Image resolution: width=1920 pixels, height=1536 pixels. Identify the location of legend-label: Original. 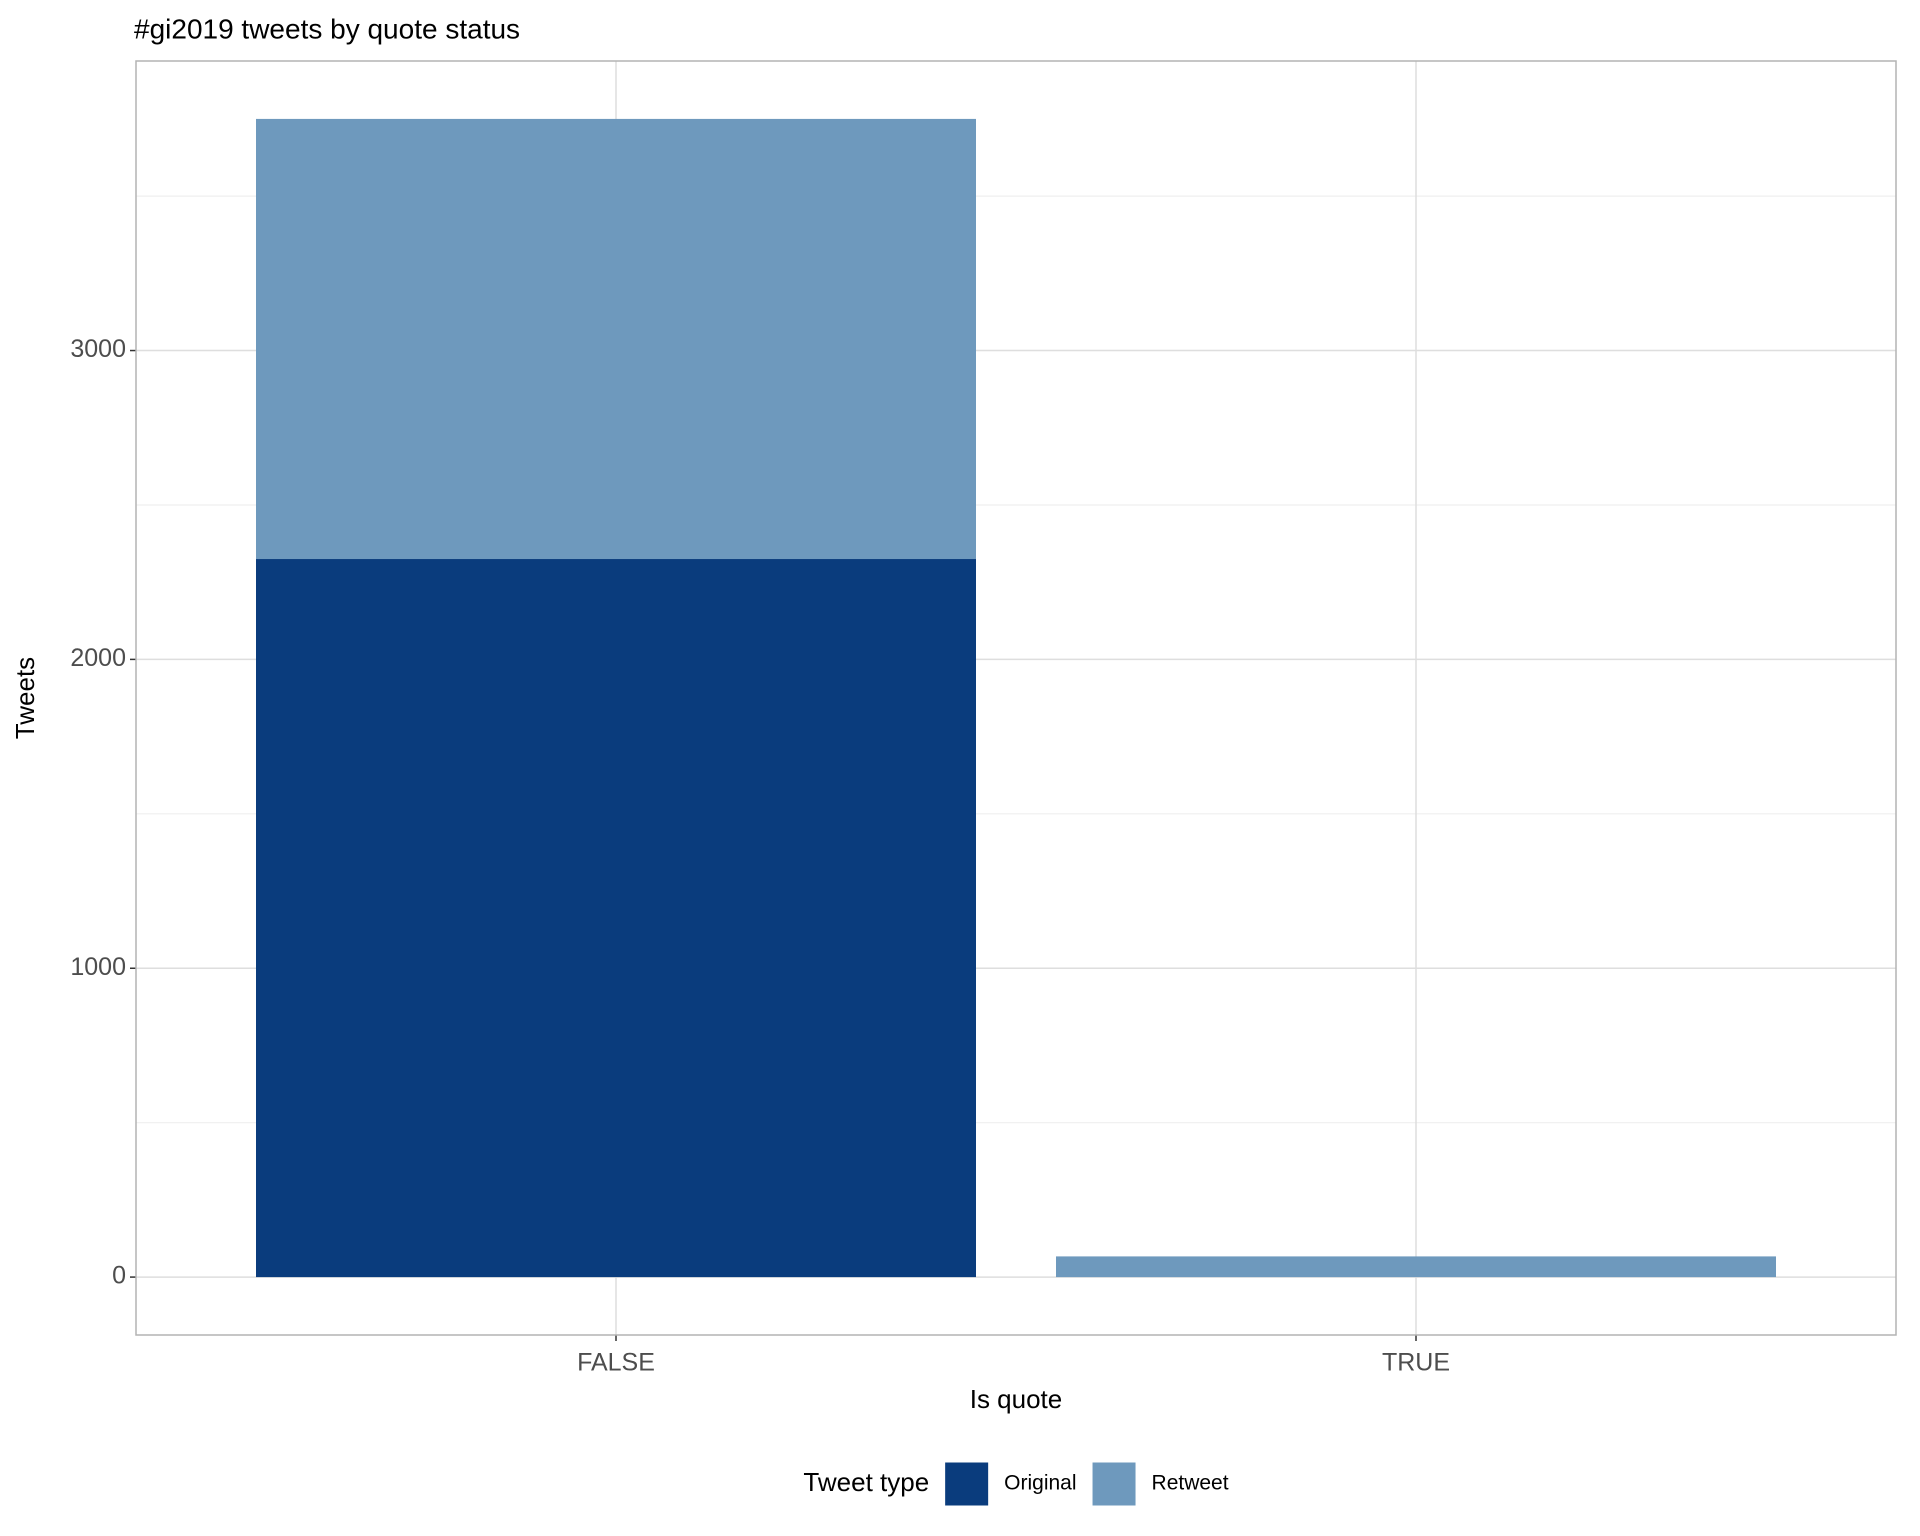
(1040, 1483).